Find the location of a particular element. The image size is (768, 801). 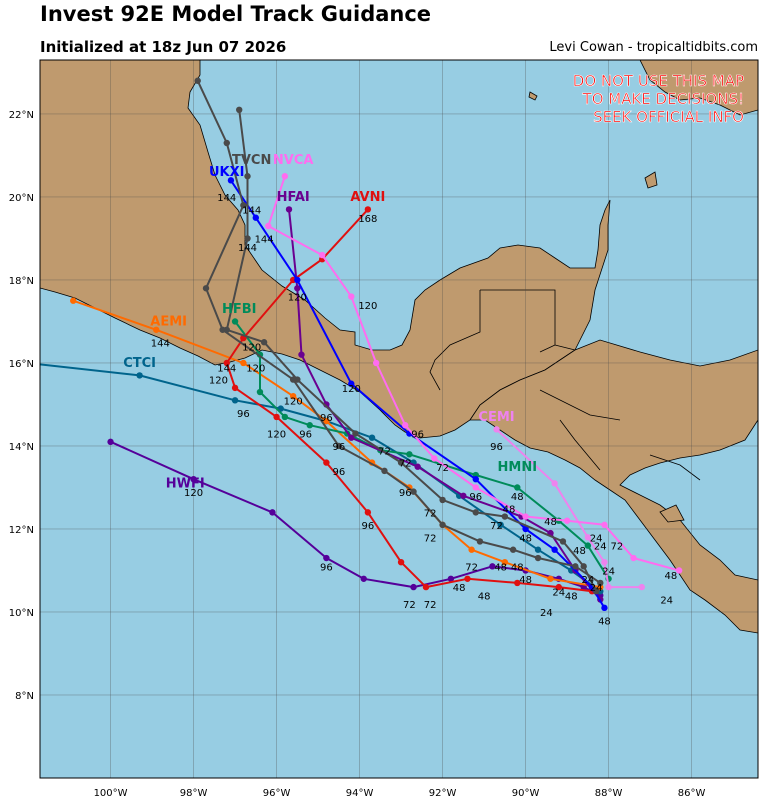

track-point-ctci is located at coordinates (500, 525).